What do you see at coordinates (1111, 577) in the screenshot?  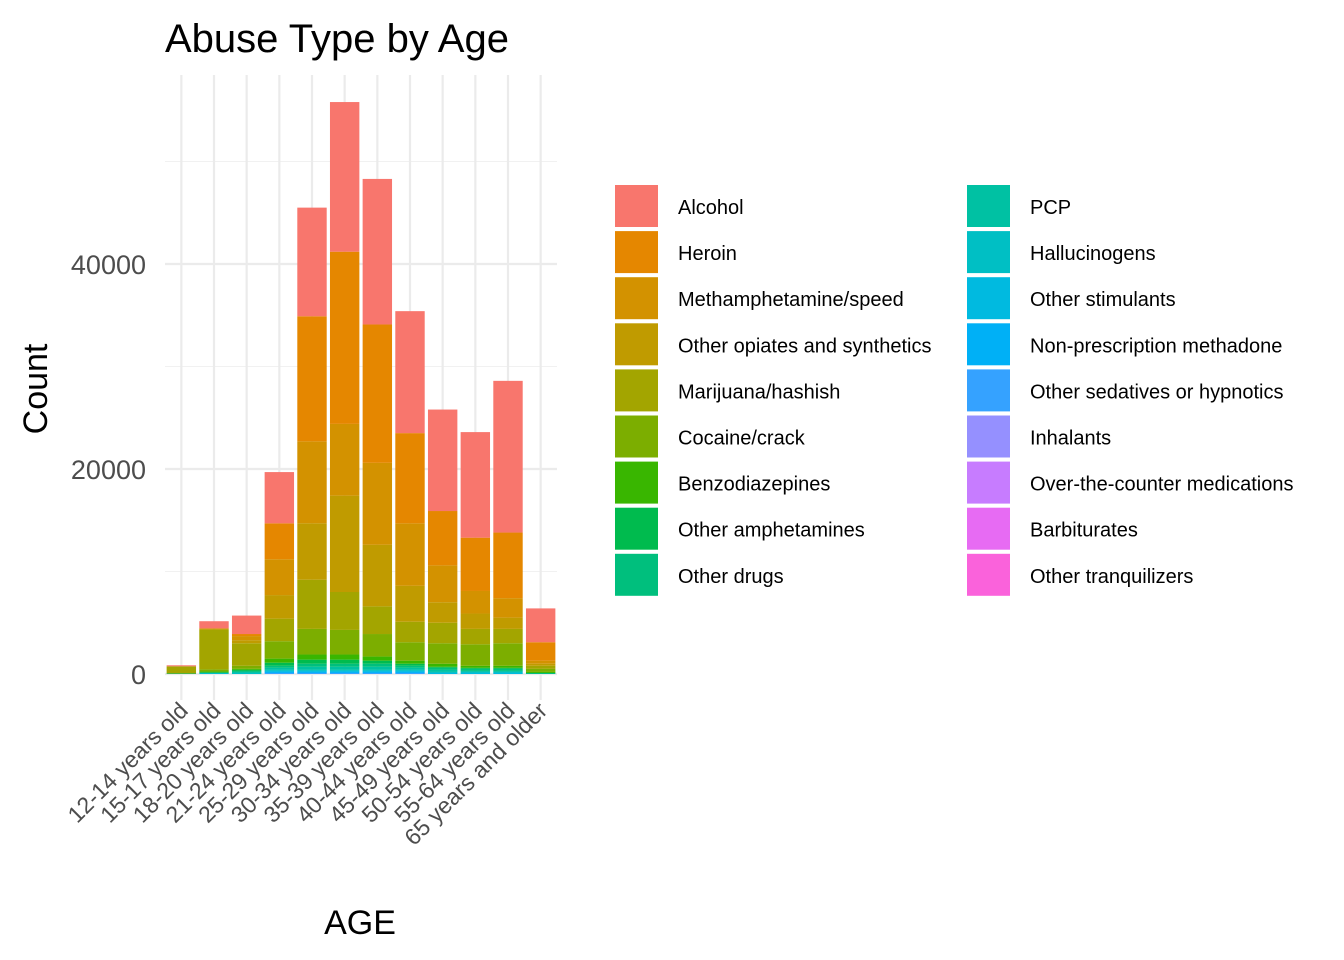 I see `legend-label: Other tranquilizers` at bounding box center [1111, 577].